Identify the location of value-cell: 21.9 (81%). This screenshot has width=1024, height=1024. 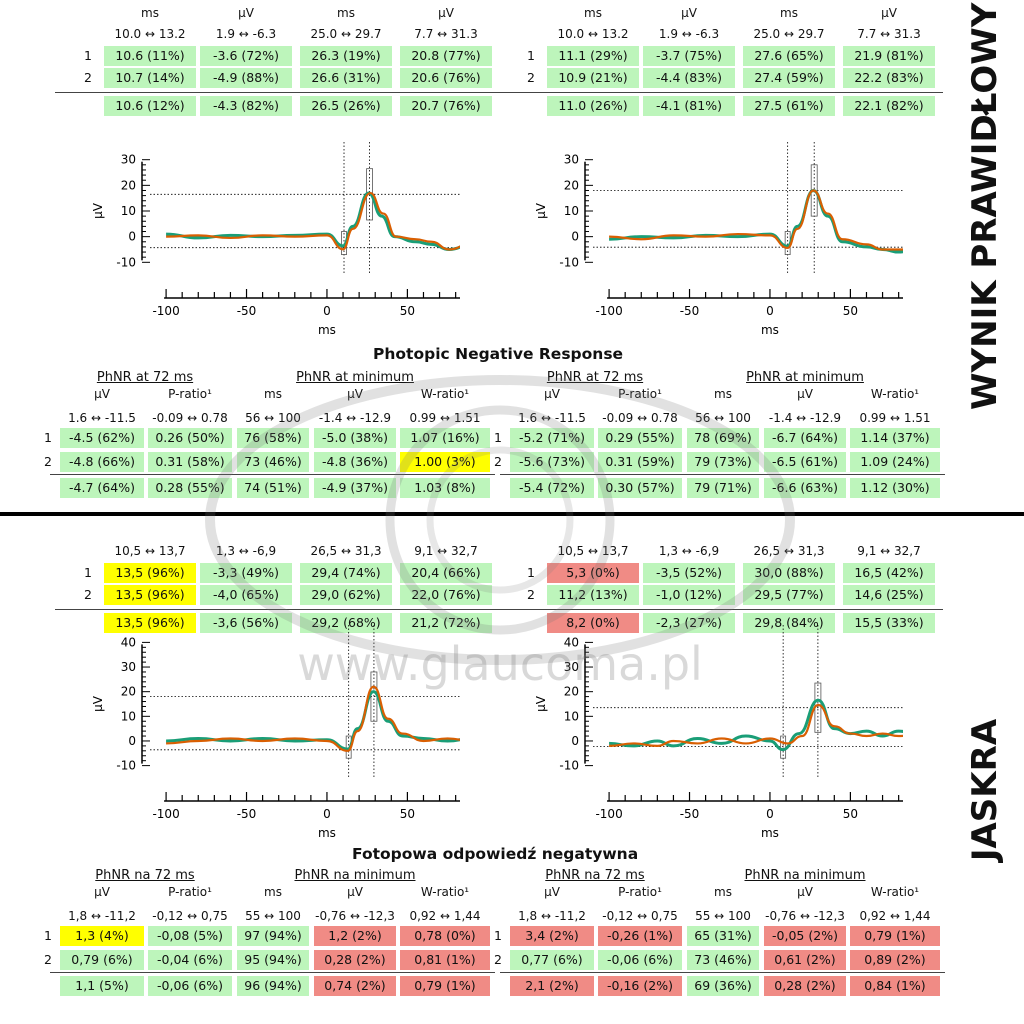
(889, 56).